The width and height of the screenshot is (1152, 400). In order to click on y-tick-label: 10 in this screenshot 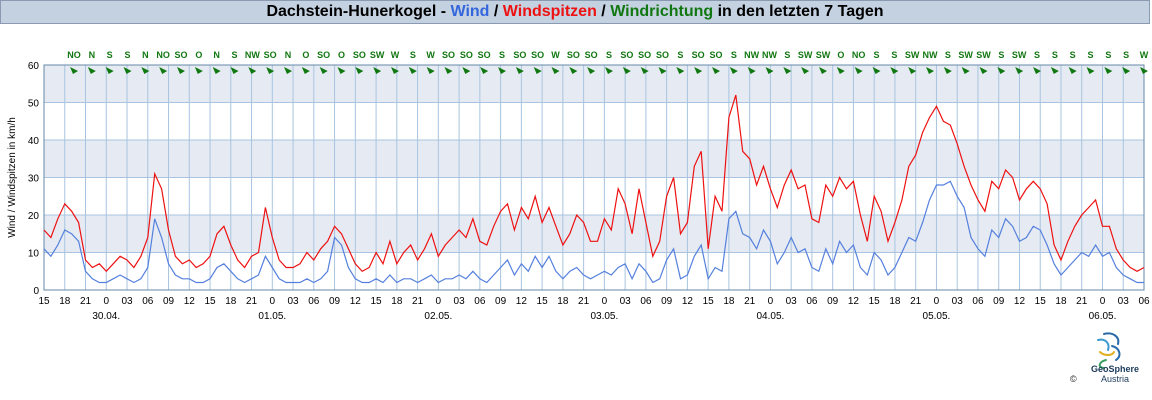, I will do `click(34, 254)`.